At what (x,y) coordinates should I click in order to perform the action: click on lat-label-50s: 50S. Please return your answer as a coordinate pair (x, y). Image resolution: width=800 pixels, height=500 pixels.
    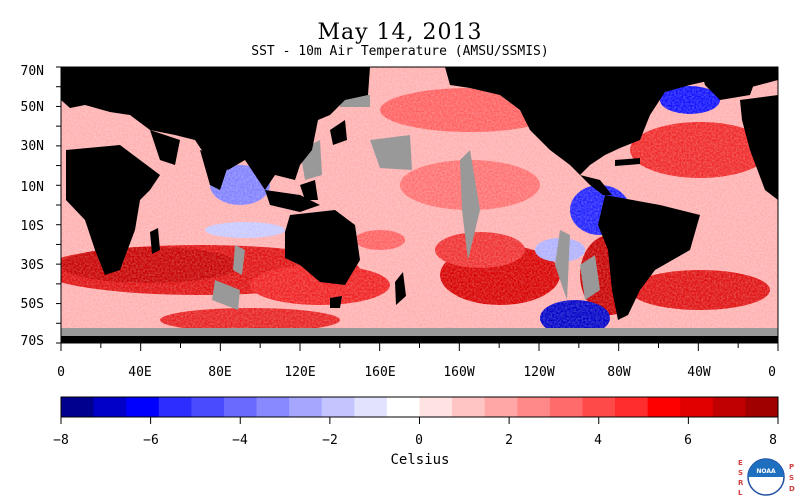
    Looking at the image, I should click on (32, 304).